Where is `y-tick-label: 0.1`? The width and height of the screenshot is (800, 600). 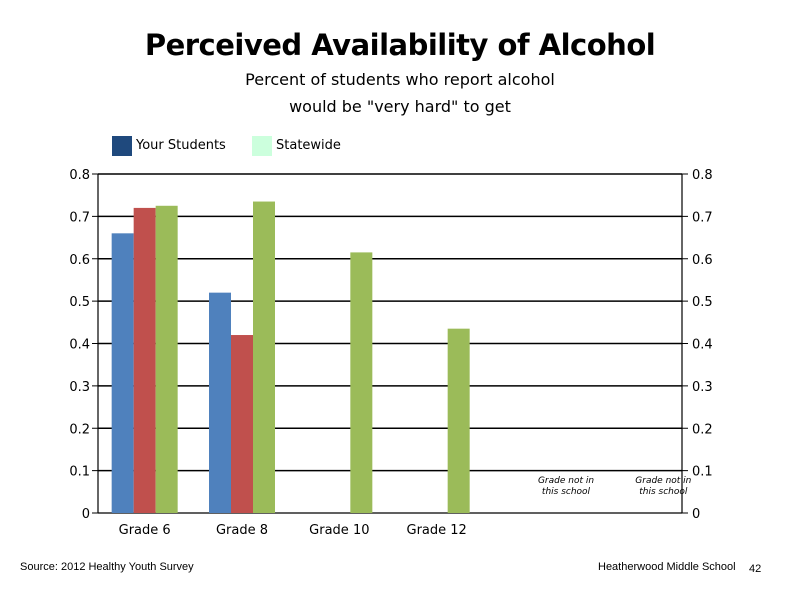 y-tick-label: 0.1 is located at coordinates (79, 472).